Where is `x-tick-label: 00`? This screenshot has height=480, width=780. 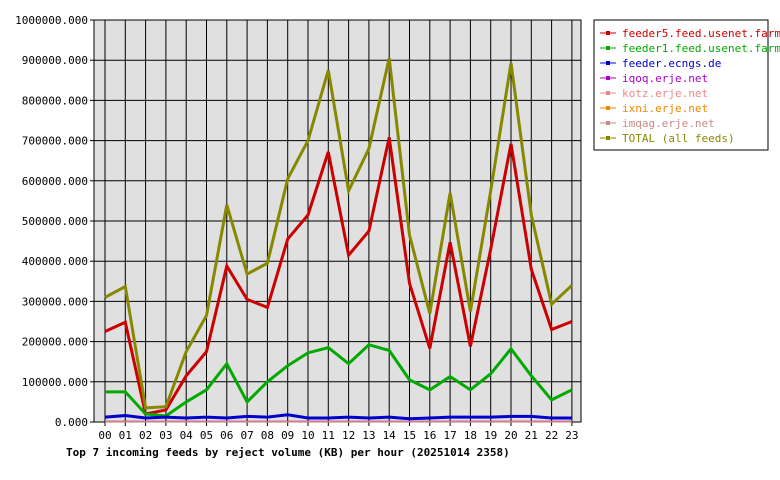 x-tick-label: 00 is located at coordinates (104, 435).